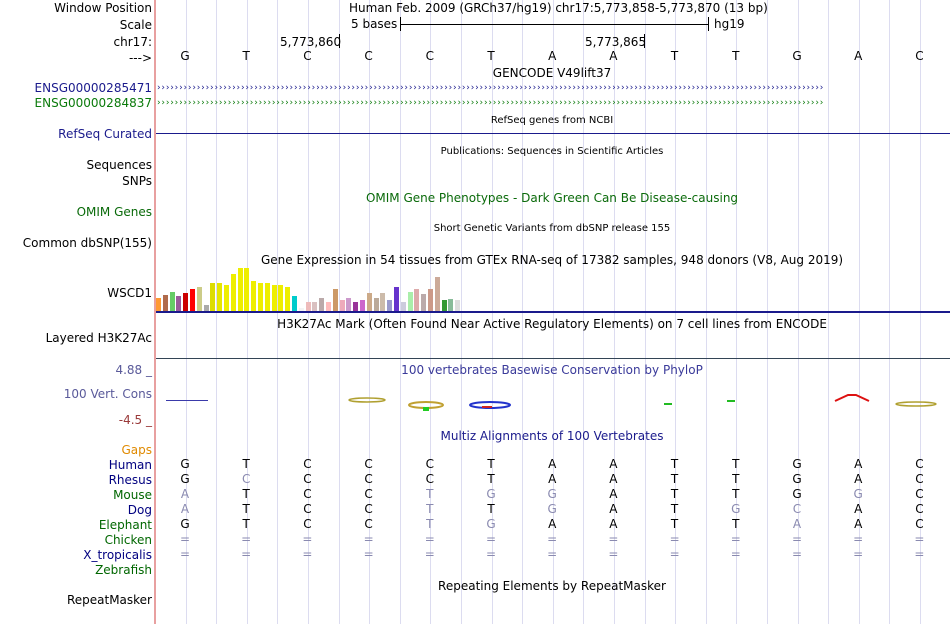  I want to click on snps-label: SNPs, so click(137, 181).